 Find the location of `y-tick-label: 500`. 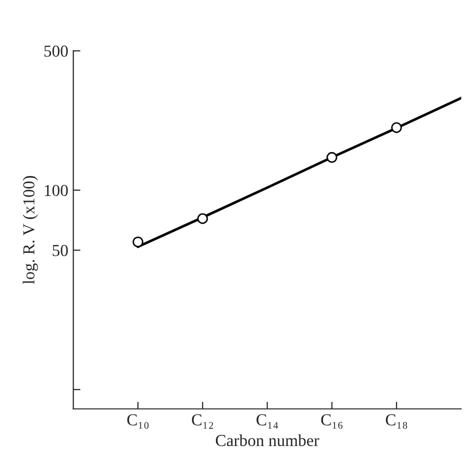

y-tick-label: 500 is located at coordinates (56, 51).